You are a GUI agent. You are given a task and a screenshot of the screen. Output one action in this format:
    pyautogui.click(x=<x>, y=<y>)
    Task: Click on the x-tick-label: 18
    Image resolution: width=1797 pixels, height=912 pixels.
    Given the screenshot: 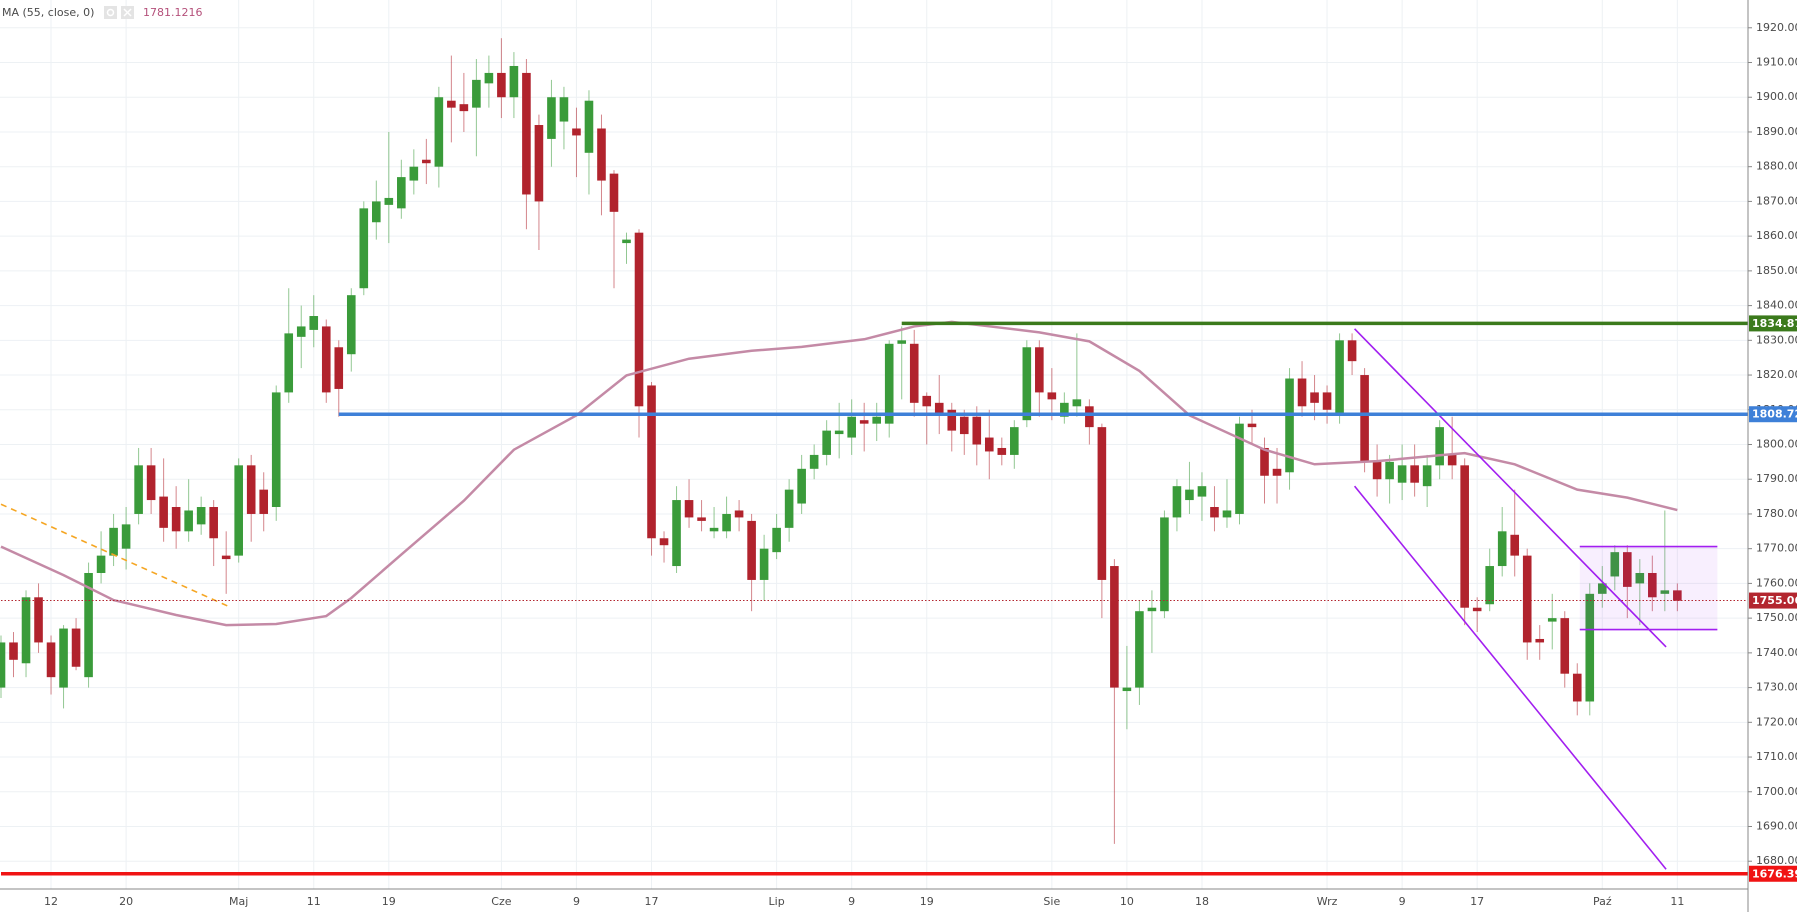 What is the action you would take?
    pyautogui.click(x=1202, y=901)
    